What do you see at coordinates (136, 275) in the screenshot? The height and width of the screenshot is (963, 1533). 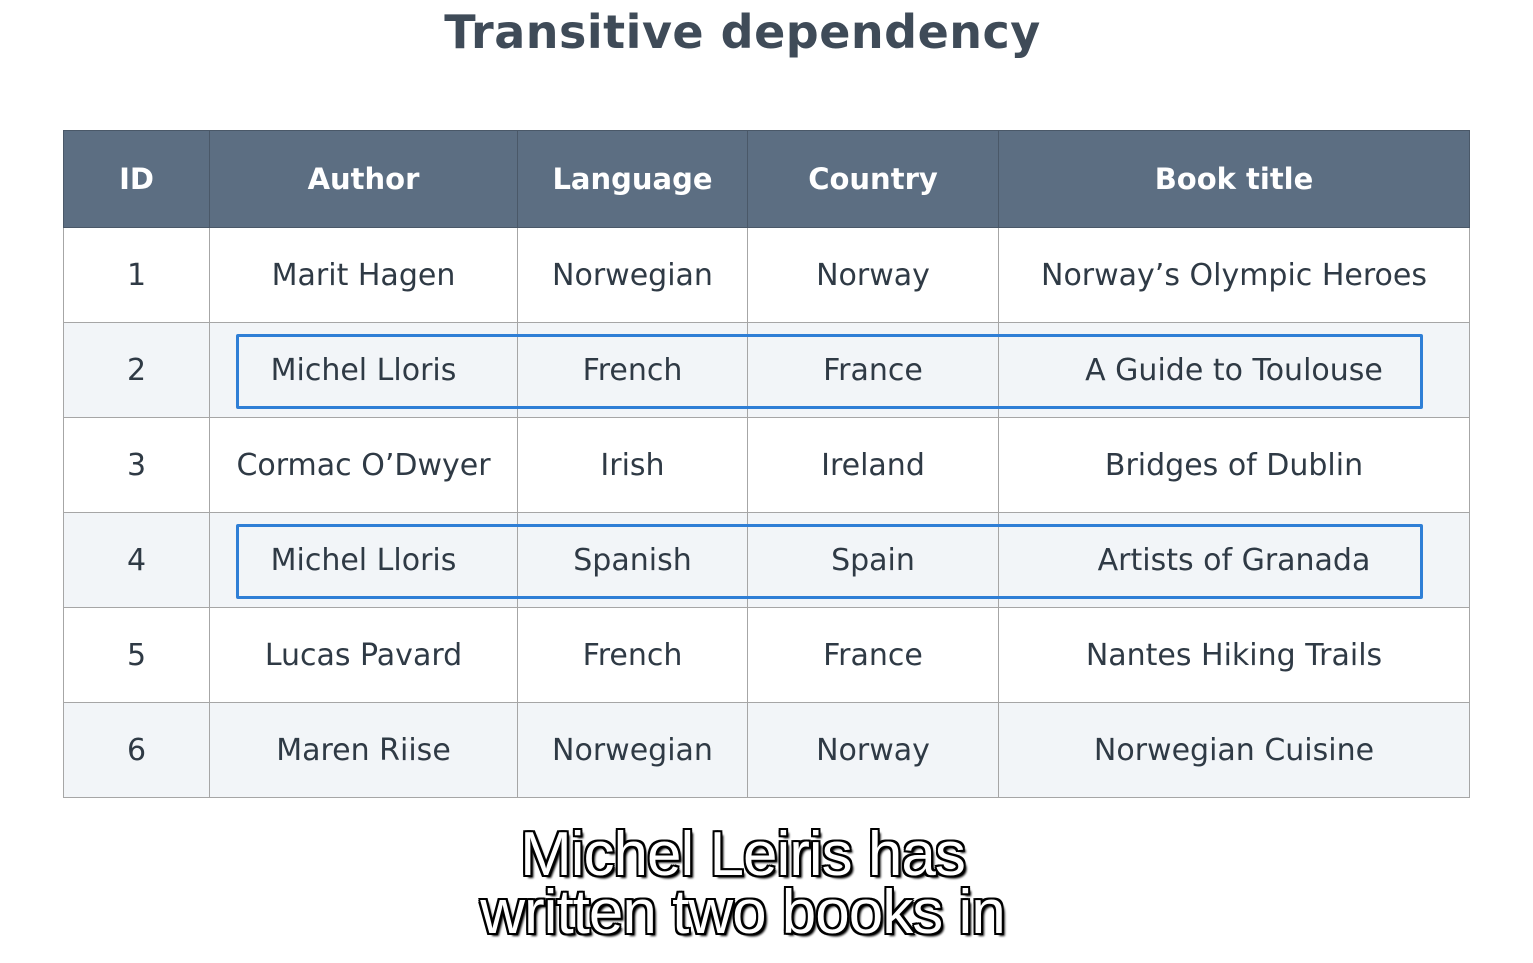 I see `cell-id: 1` at bounding box center [136, 275].